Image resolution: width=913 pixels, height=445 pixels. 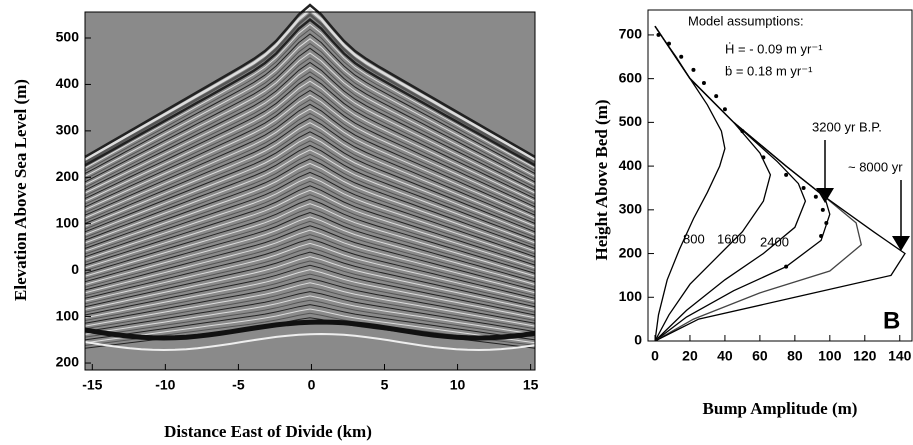 What do you see at coordinates (774, 48) in the screenshot?
I see `annotation: Ḣ = - 0.09 m yr⁻¹` at bounding box center [774, 48].